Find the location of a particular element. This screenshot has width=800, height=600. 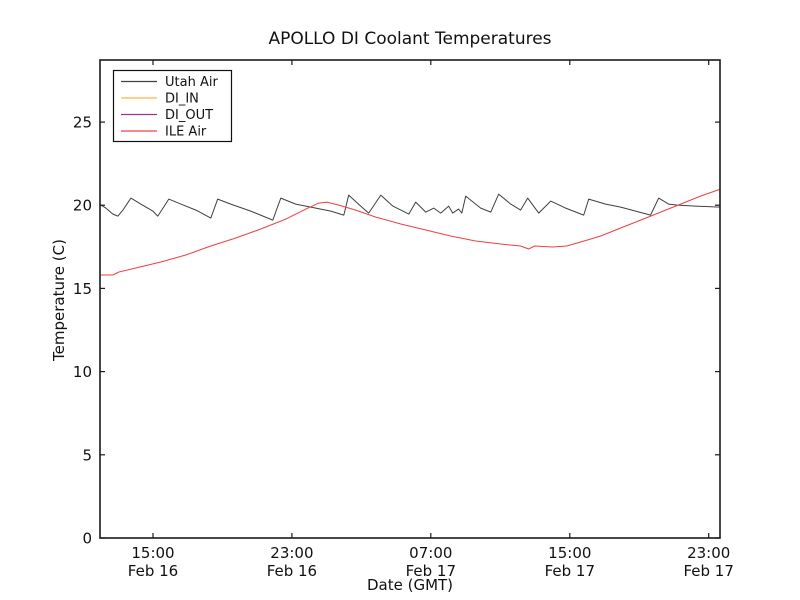

y-tick-label: 15 is located at coordinates (82, 289).